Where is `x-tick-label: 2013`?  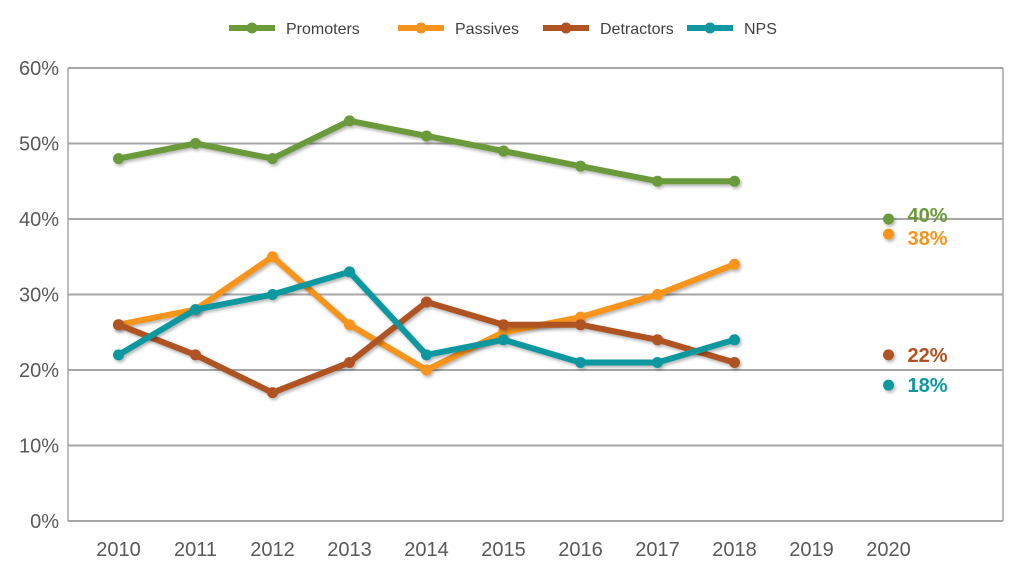
x-tick-label: 2013 is located at coordinates (349, 550).